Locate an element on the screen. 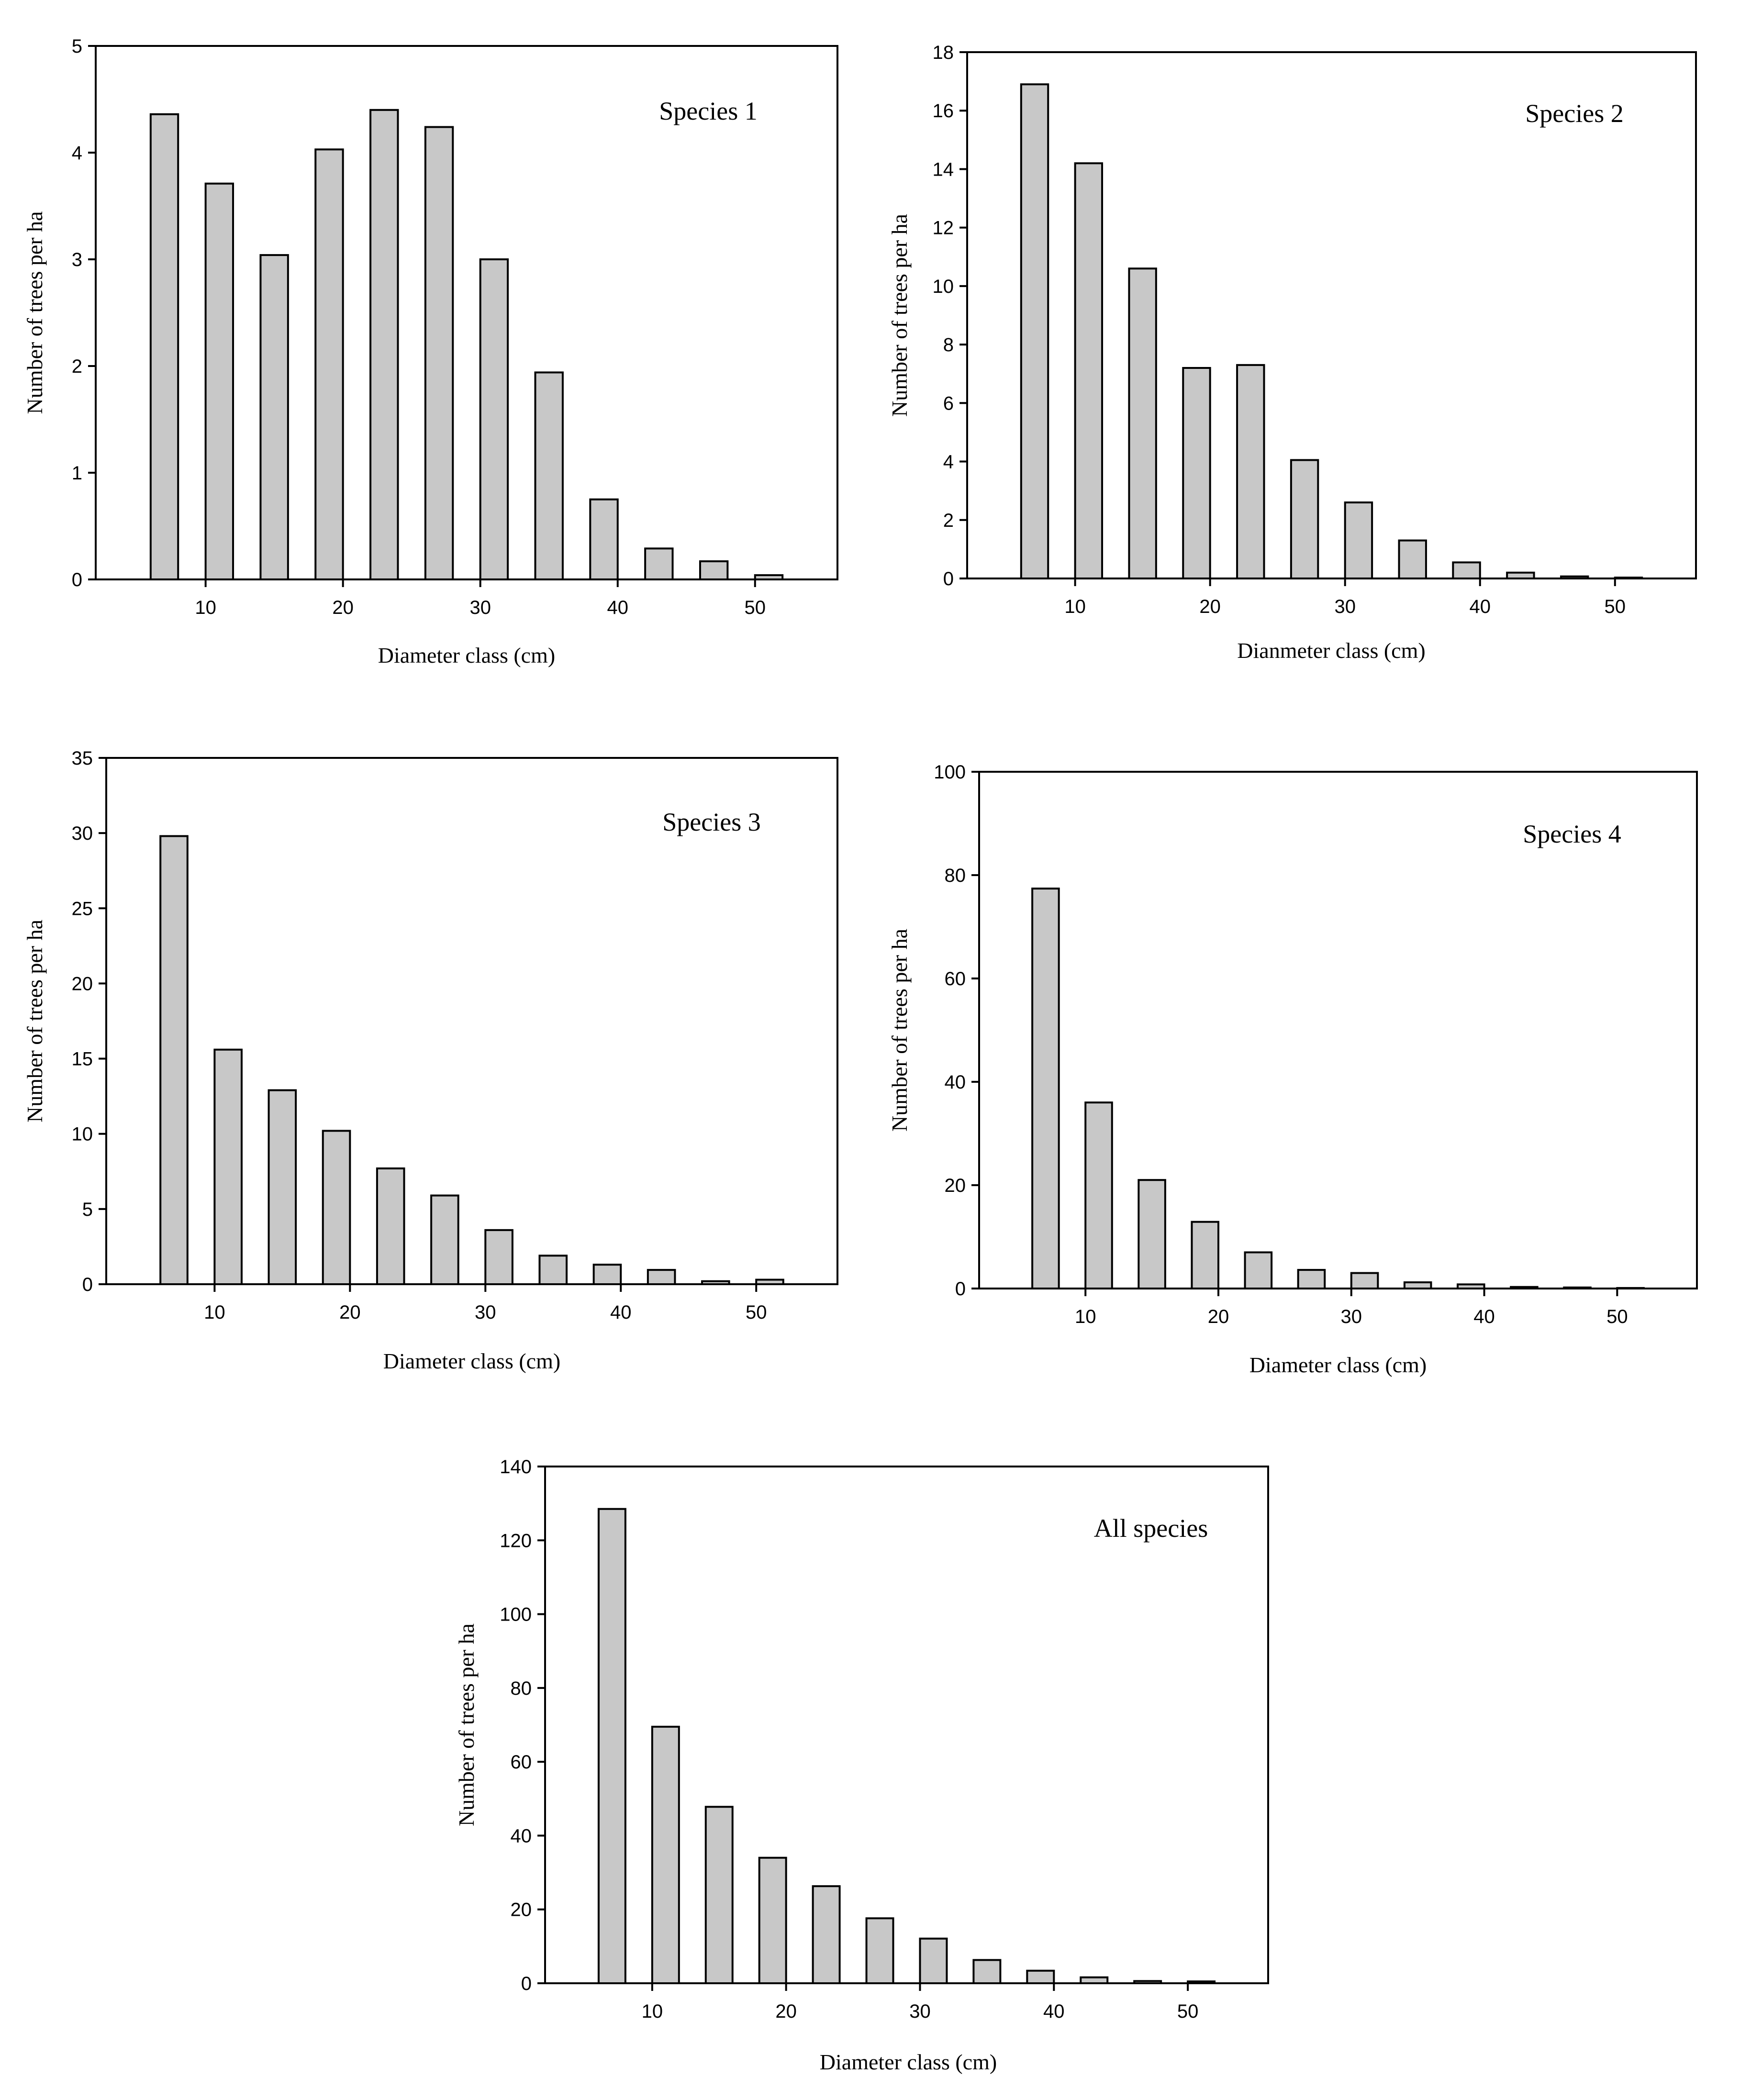  axis-ticks: 0 2 4 6 8 10 12 14 16 18 10 20 30 40 50 is located at coordinates (1279, 329).